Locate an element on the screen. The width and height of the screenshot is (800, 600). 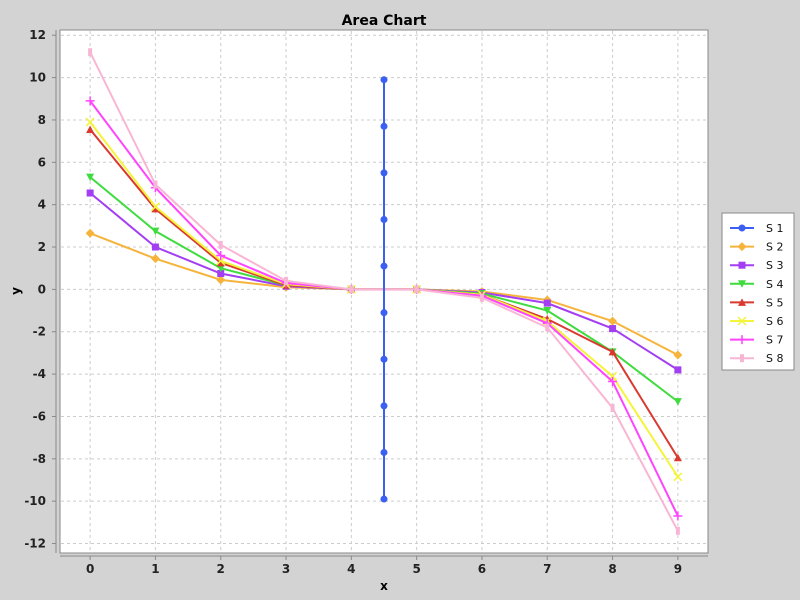
legend-item: S 8 is located at coordinates (756, 358).